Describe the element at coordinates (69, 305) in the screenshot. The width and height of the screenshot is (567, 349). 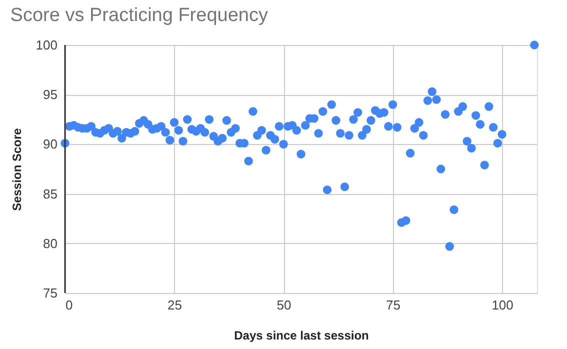
I see `x-tick-label: 0` at that location.